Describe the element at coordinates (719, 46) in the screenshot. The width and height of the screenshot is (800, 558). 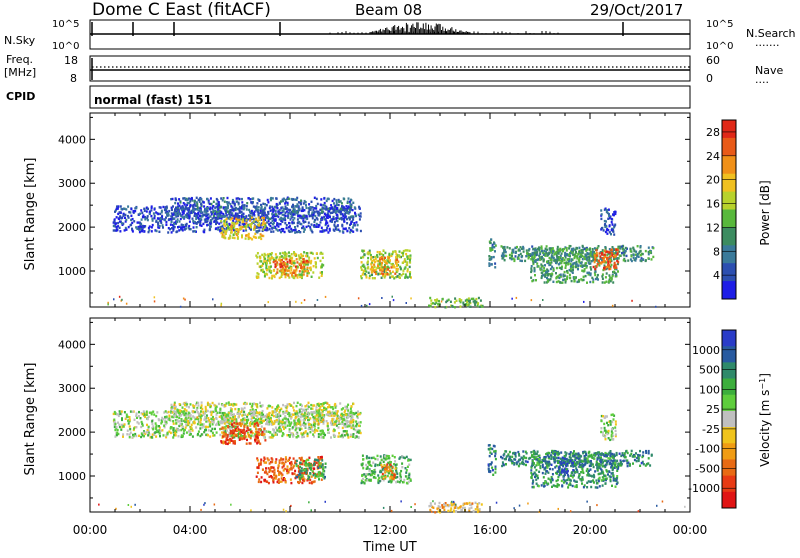
I see `nsearch-tick-bottom: 10^0` at that location.